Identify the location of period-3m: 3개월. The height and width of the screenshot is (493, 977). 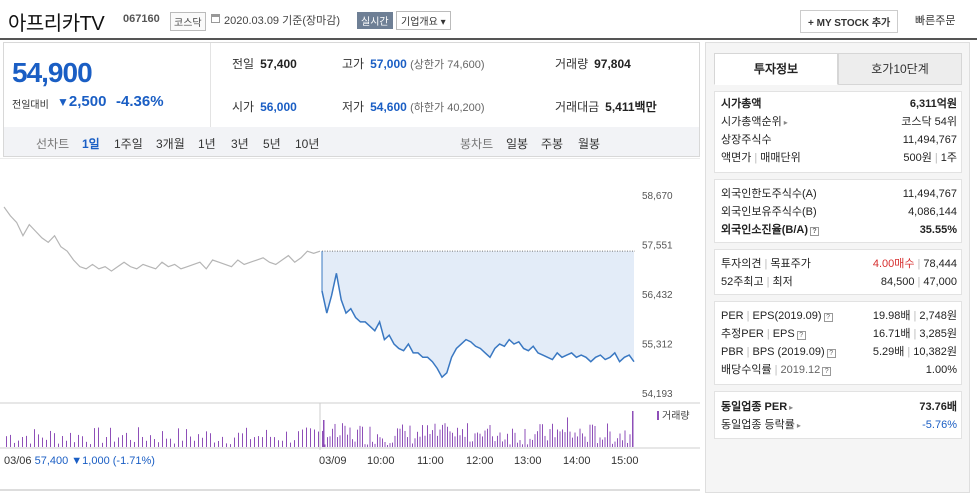
(170, 144).